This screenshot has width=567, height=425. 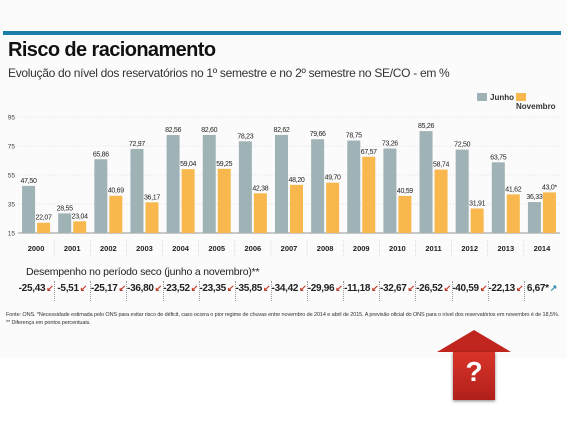 What do you see at coordinates (152, 197) in the screenshot?
I see `data-label: 36,17` at bounding box center [152, 197].